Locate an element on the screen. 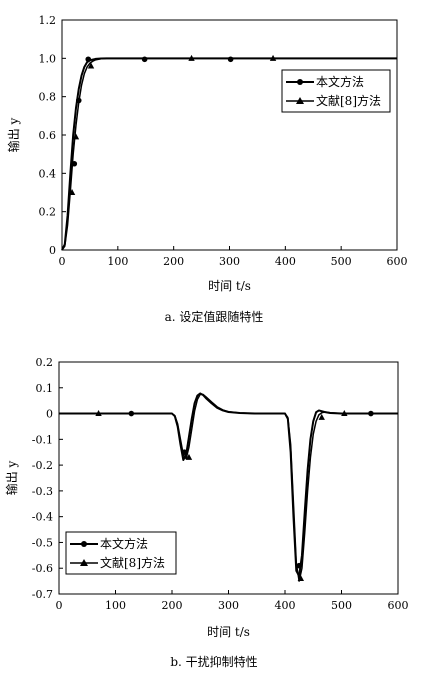 This screenshot has height=675, width=421. y-tick-label: 0.6 is located at coordinates (48, 135).